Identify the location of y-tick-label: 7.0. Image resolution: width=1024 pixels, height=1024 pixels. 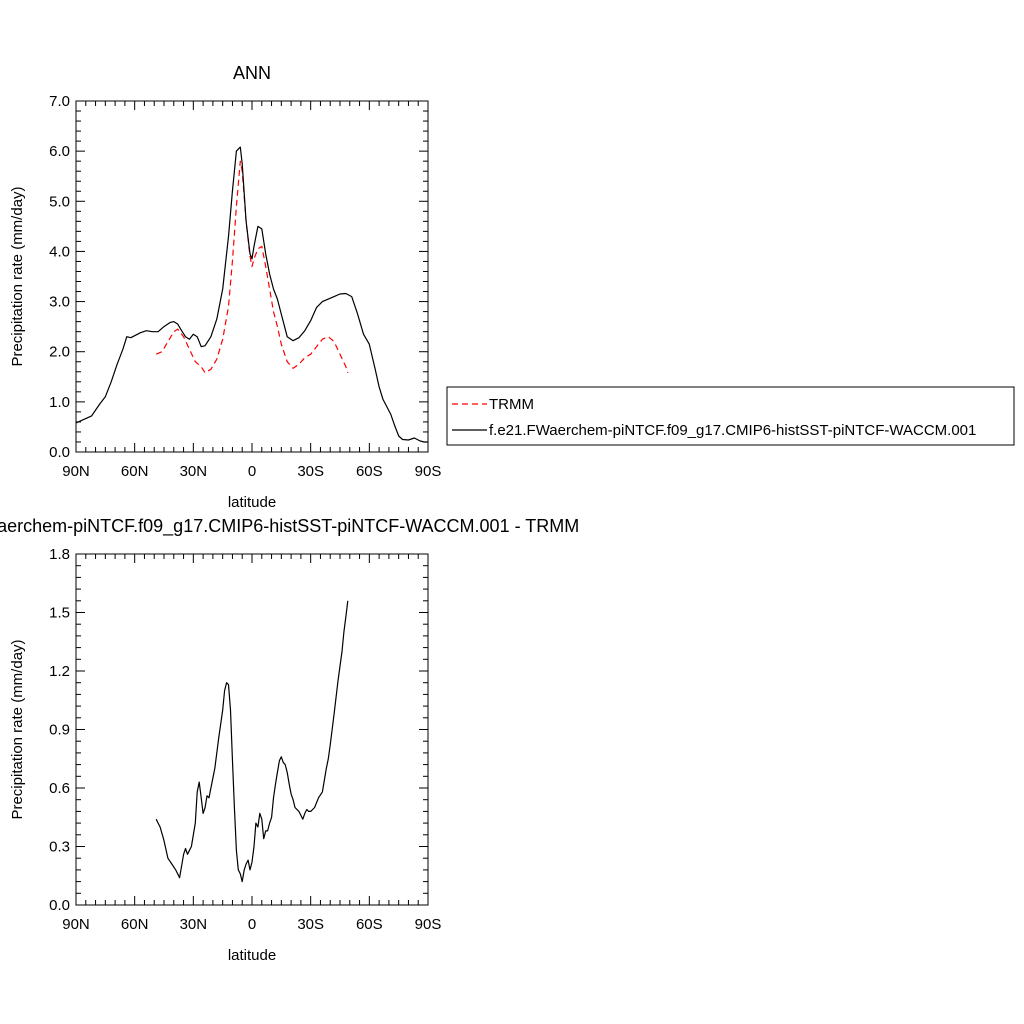
(59, 101).